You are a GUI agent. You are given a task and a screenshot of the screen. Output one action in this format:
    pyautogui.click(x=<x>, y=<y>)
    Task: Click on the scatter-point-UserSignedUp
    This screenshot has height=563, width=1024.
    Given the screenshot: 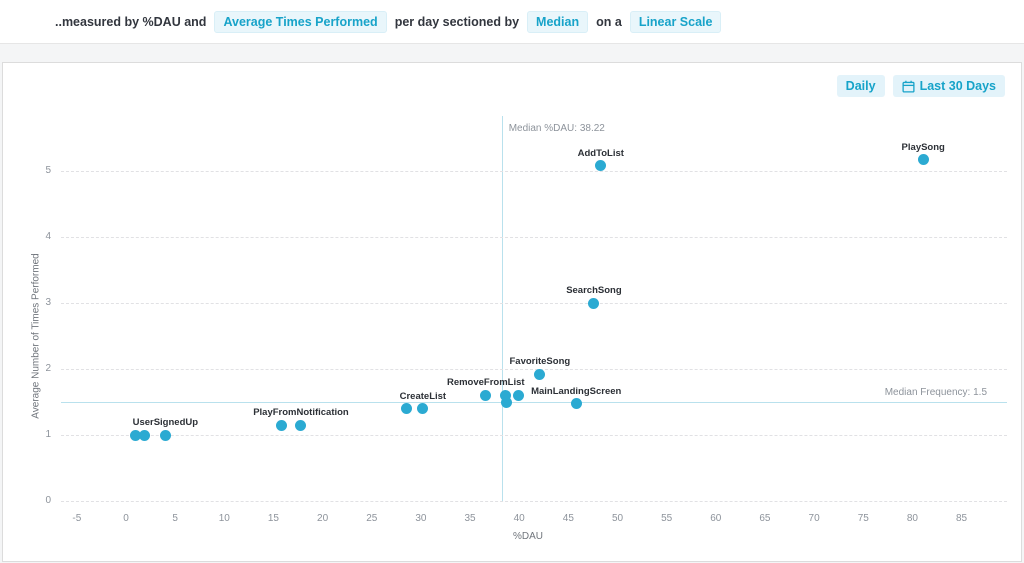 What is the action you would take?
    pyautogui.click(x=165, y=435)
    